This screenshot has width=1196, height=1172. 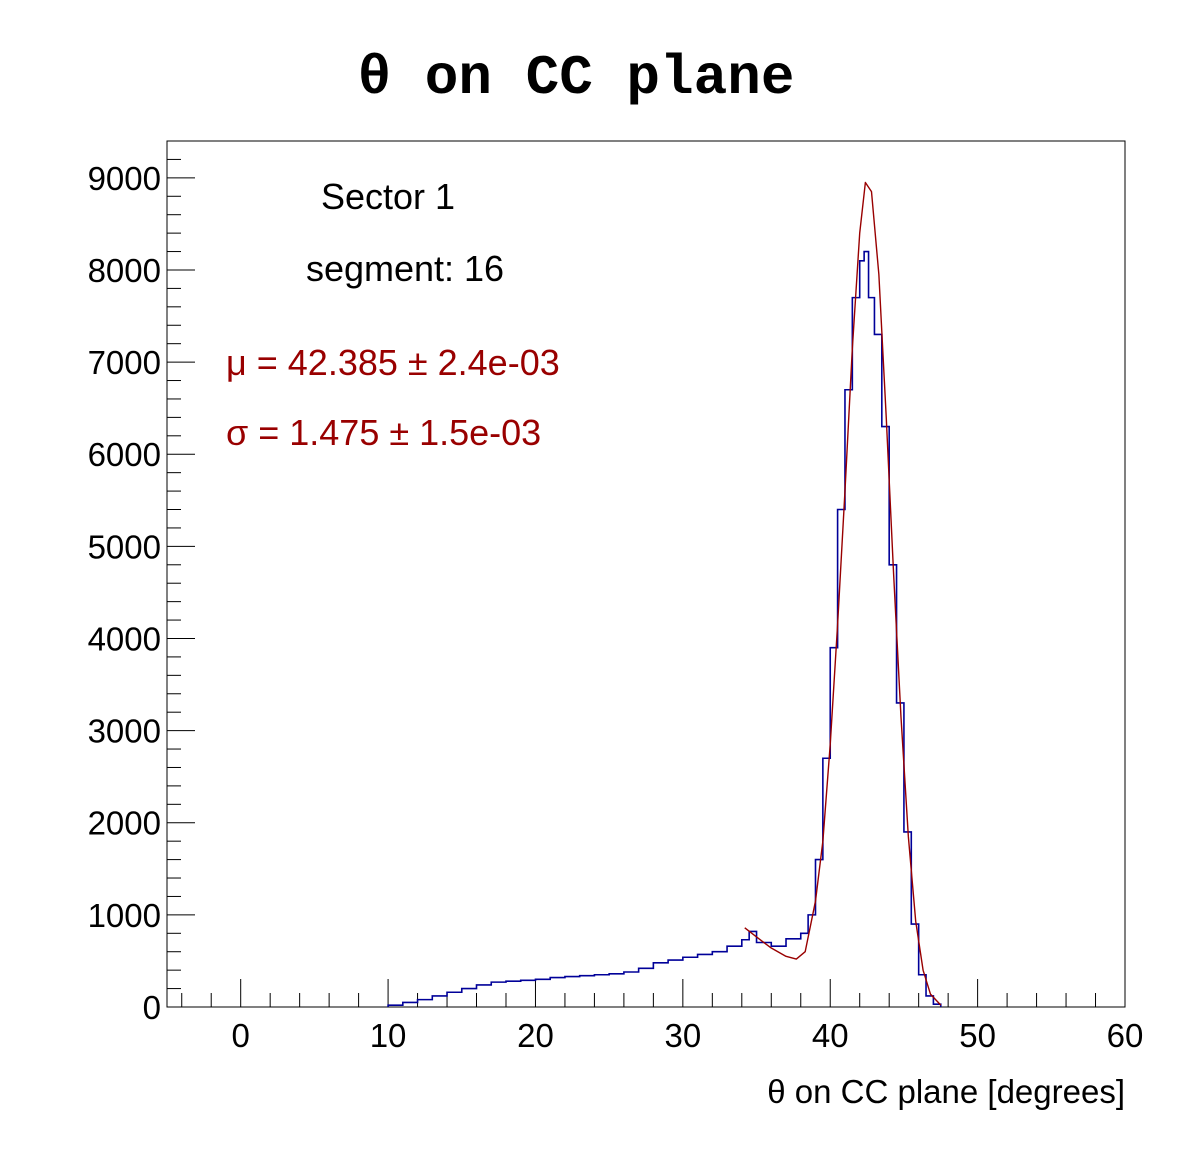 I want to click on annotation-segment: segment: 16, so click(x=405, y=268).